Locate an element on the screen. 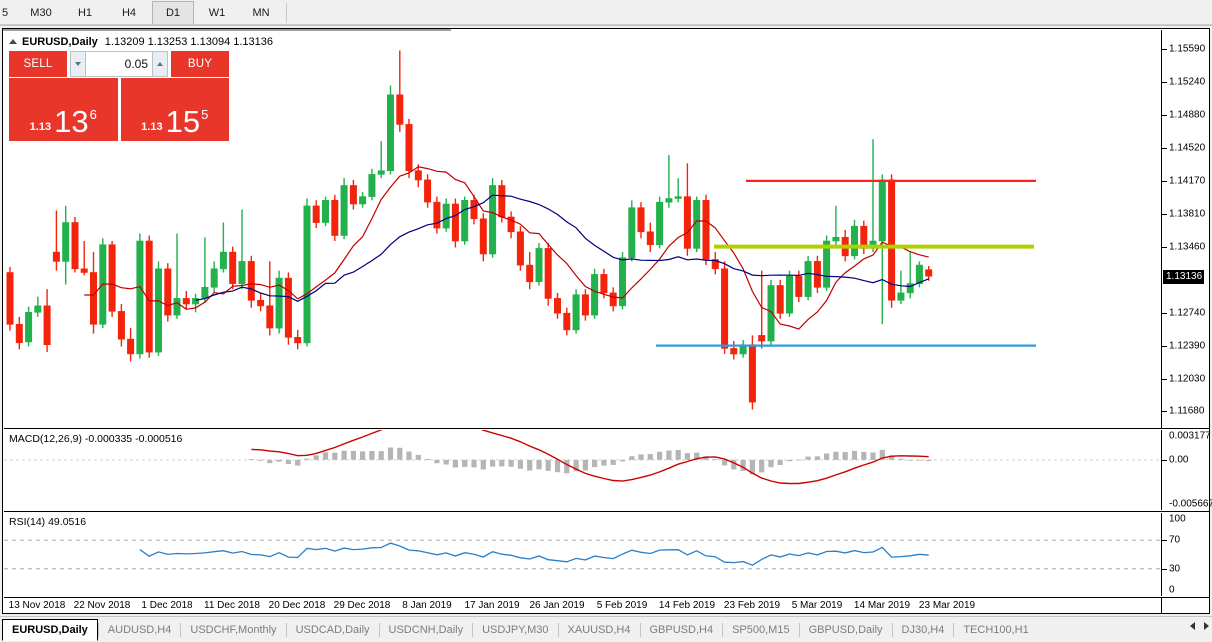 The height and width of the screenshot is (642, 1212). sell-price-main: 13 is located at coordinates (71, 121).